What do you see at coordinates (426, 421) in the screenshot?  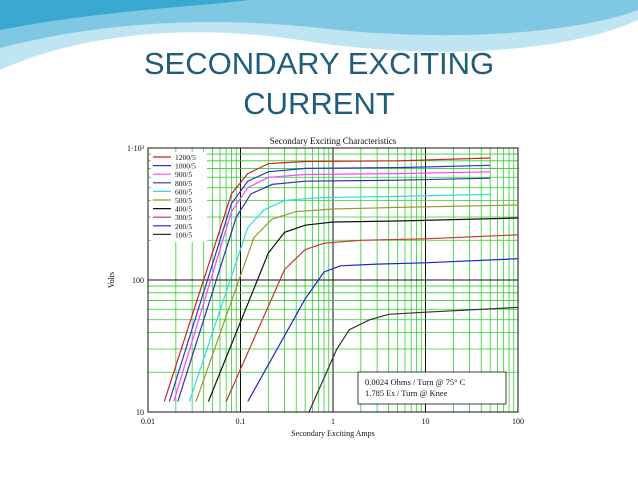 I see `x-tick-label: 10` at bounding box center [426, 421].